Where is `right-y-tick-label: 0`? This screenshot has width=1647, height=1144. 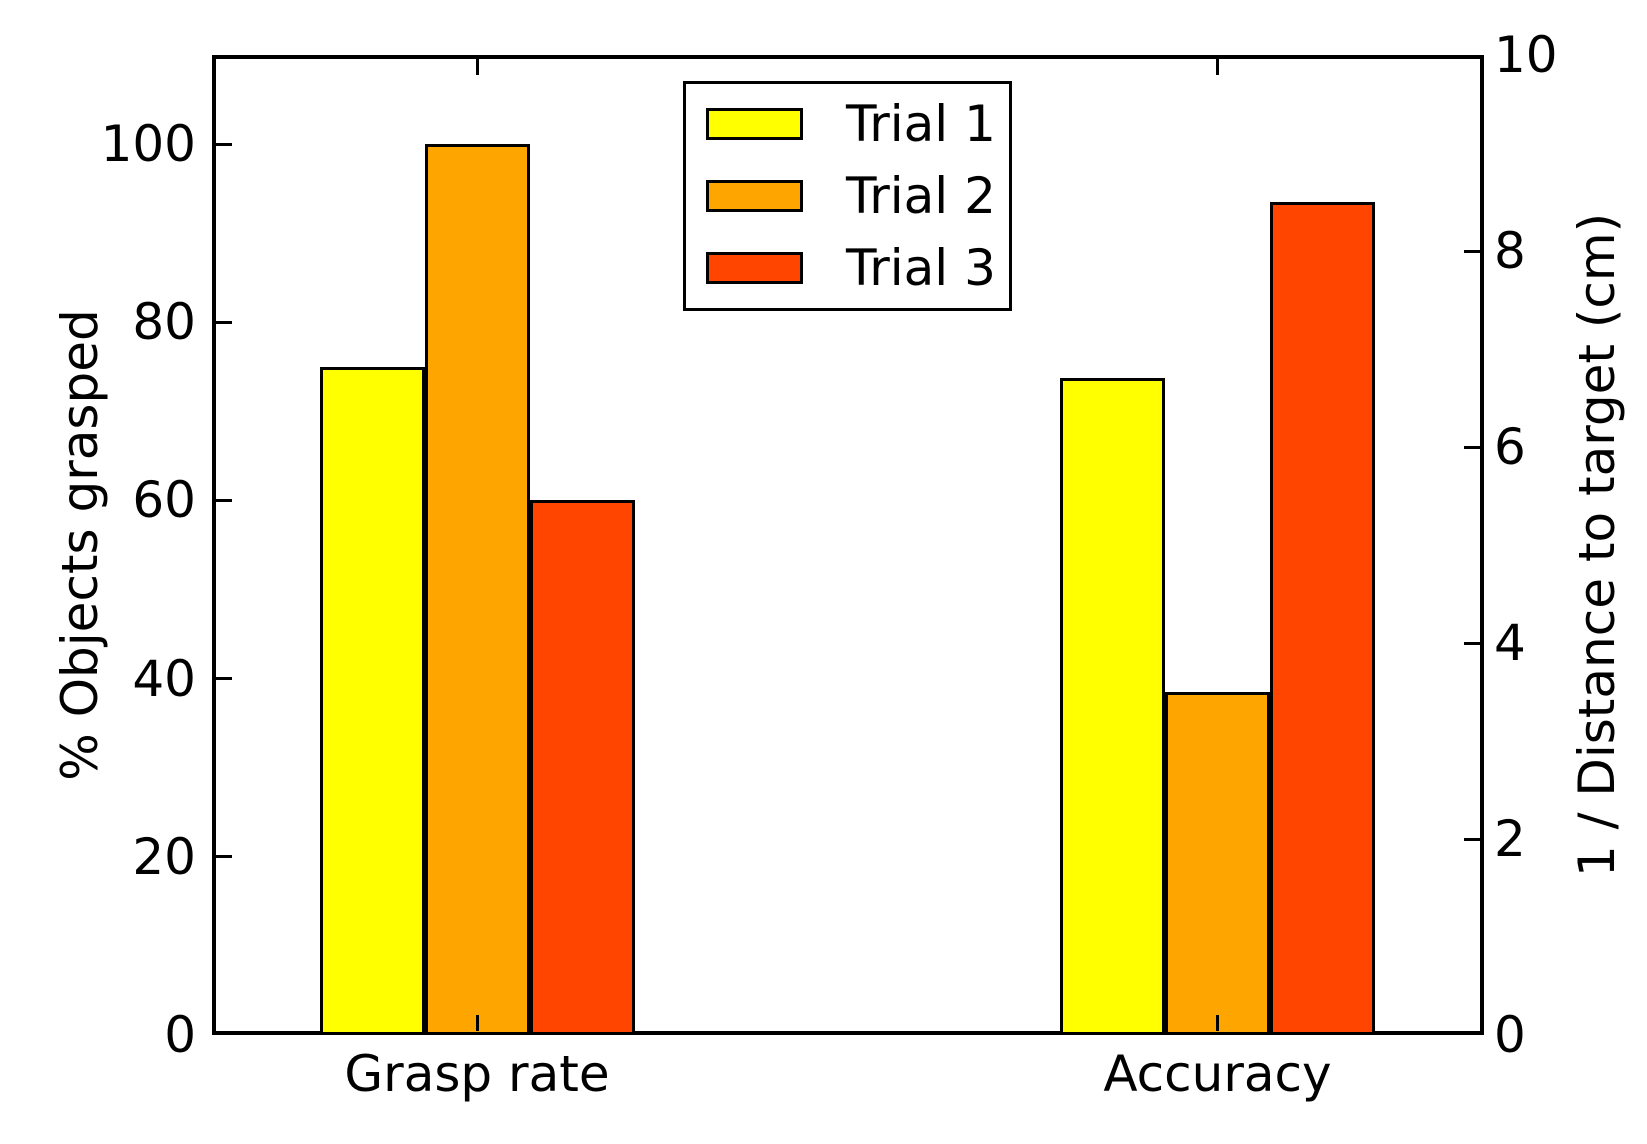
right-y-tick-label: 0 is located at coordinates (1510, 1035).